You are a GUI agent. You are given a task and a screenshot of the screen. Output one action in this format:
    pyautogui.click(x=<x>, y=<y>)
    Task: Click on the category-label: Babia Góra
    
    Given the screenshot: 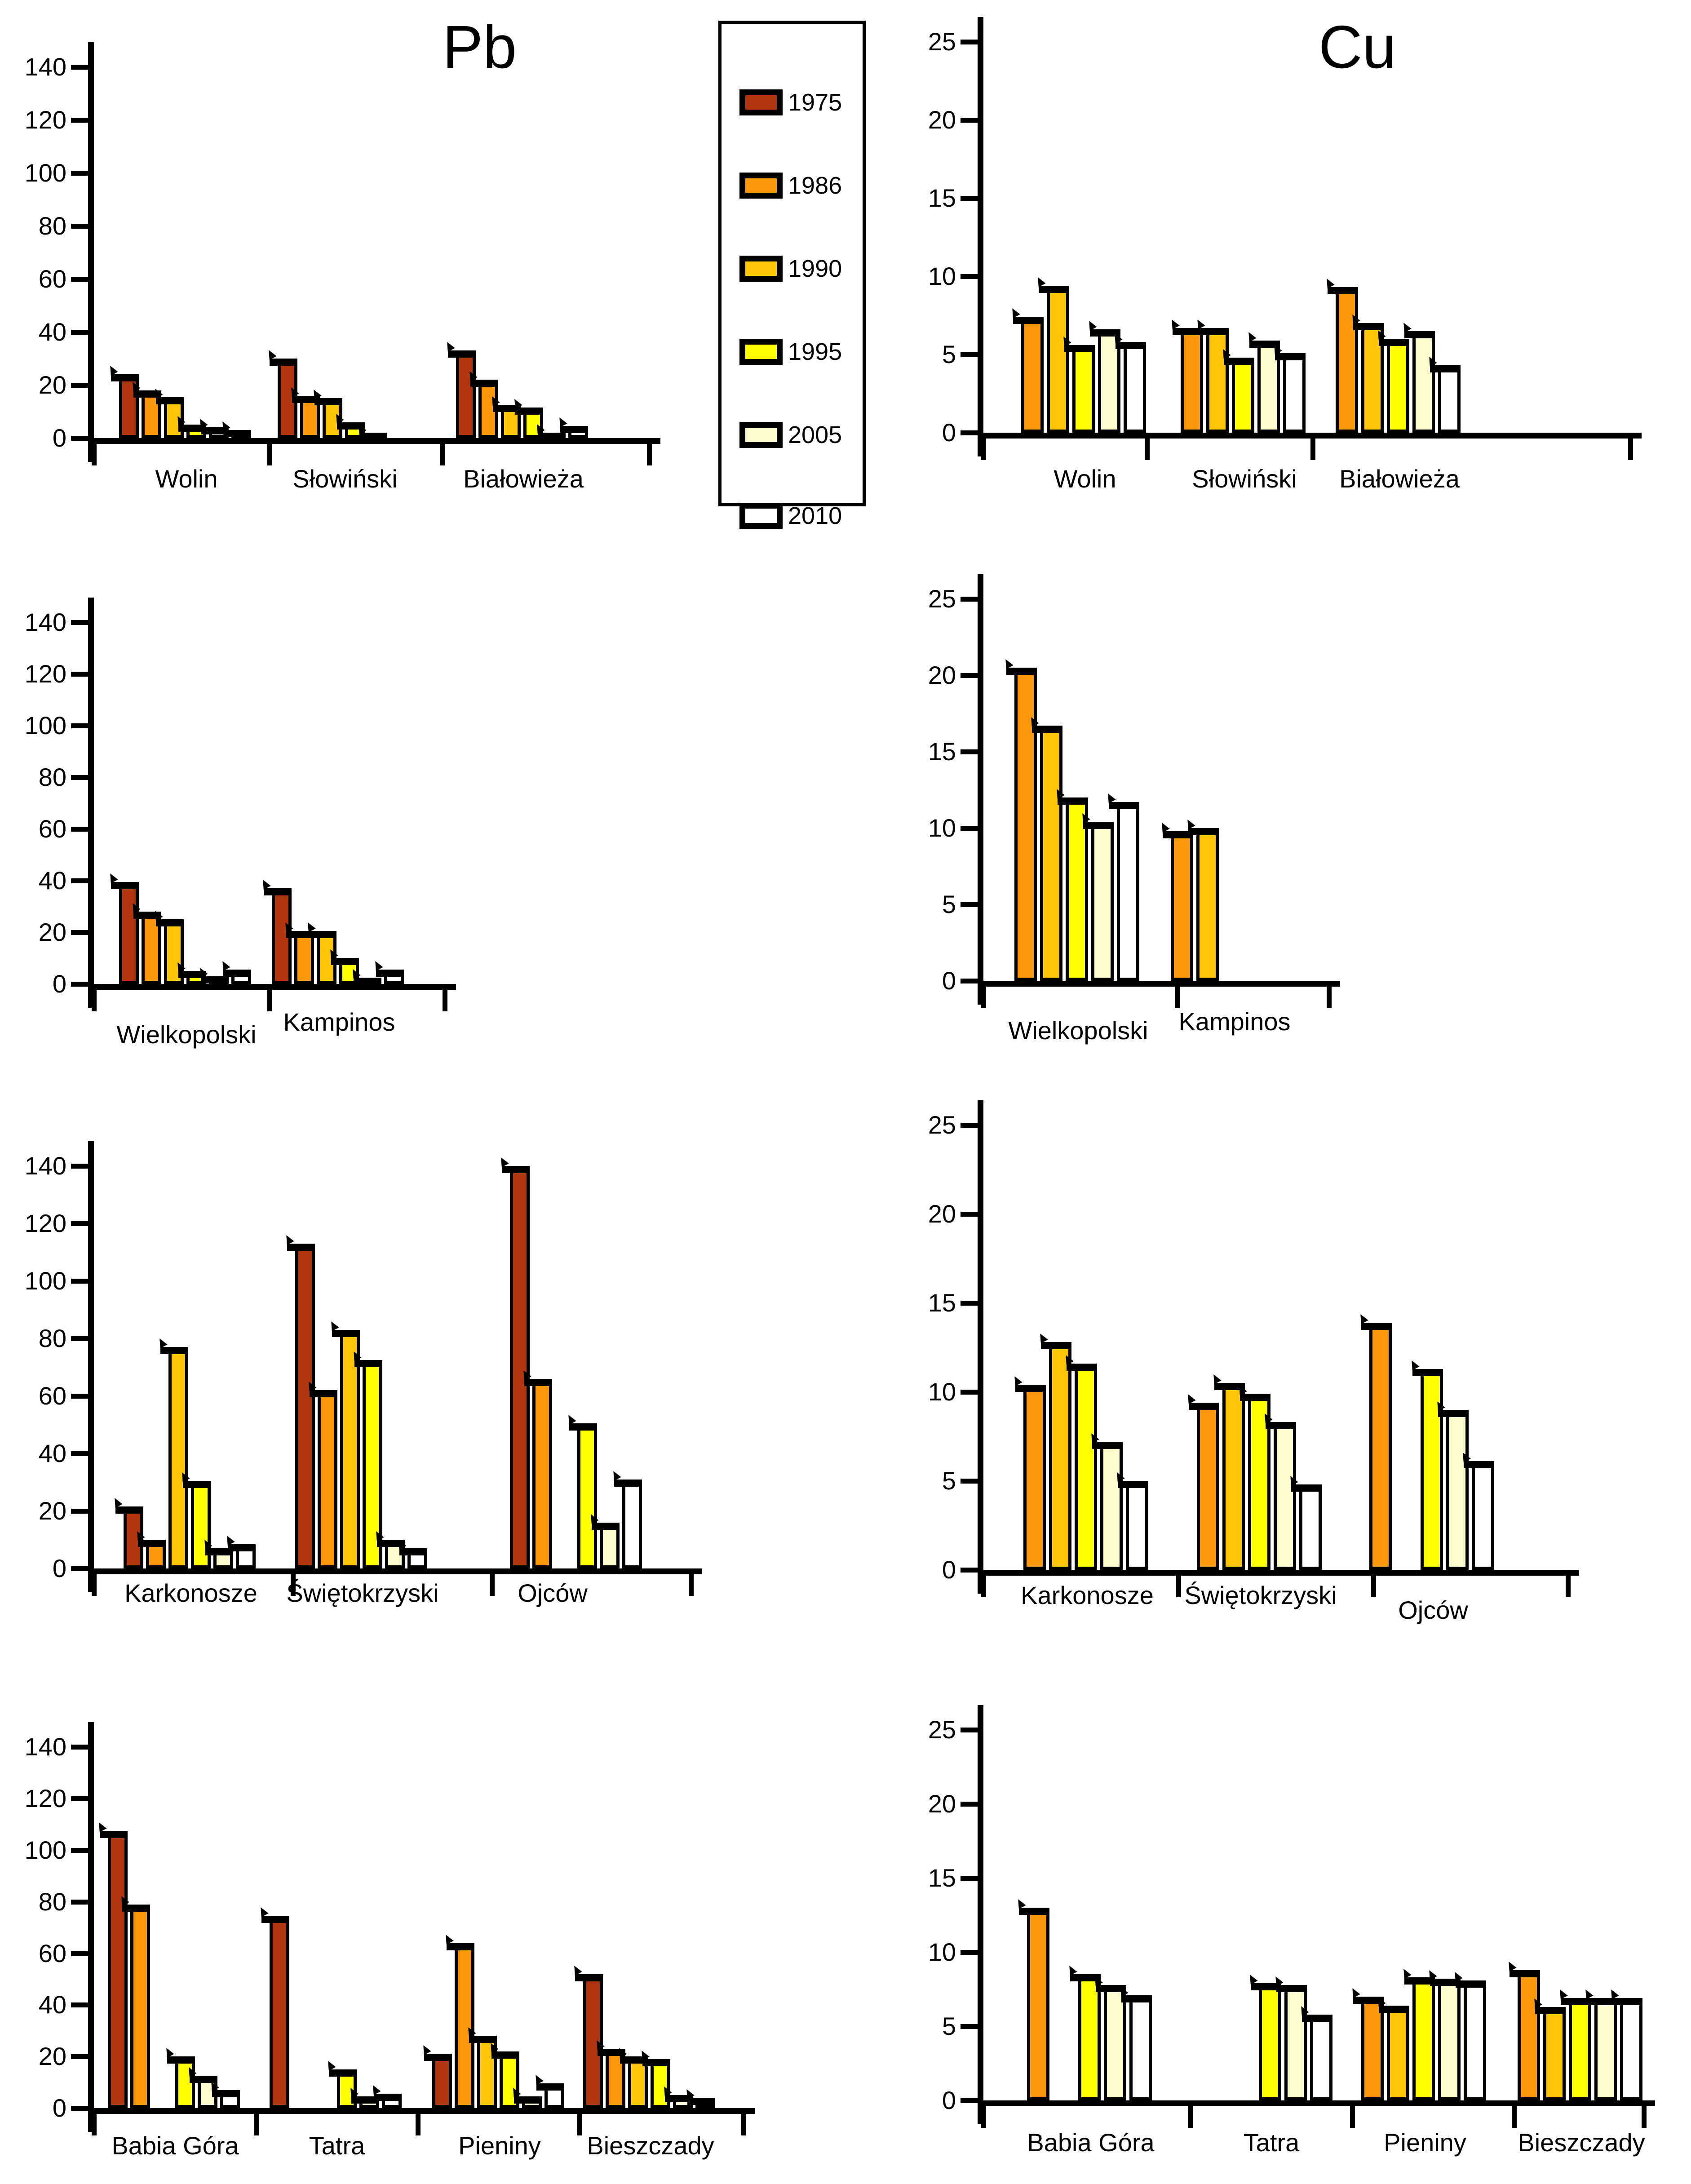 What is the action you would take?
    pyautogui.click(x=1091, y=2142)
    